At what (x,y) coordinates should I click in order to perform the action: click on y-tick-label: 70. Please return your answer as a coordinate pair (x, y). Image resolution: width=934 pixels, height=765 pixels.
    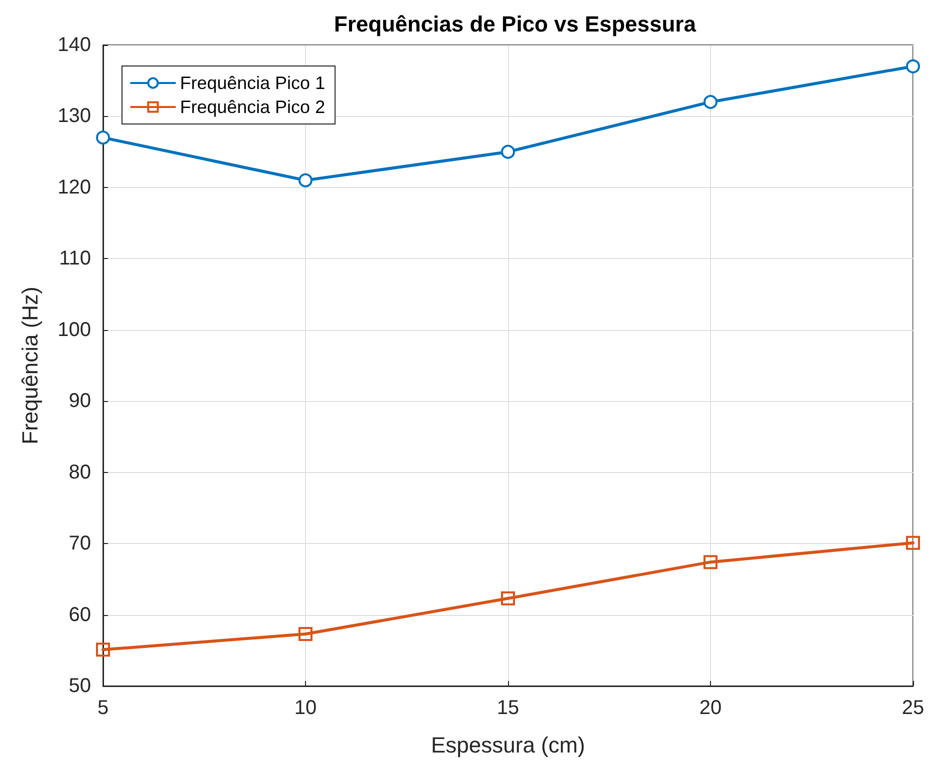
    Looking at the image, I should click on (79, 543).